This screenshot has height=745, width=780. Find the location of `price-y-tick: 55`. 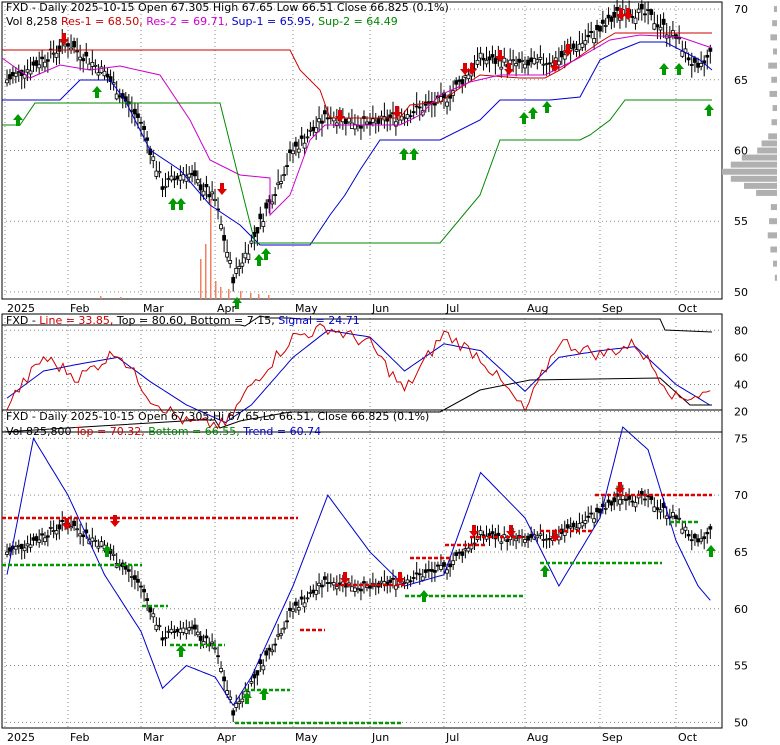

price-y-tick: 55 is located at coordinates (741, 221).